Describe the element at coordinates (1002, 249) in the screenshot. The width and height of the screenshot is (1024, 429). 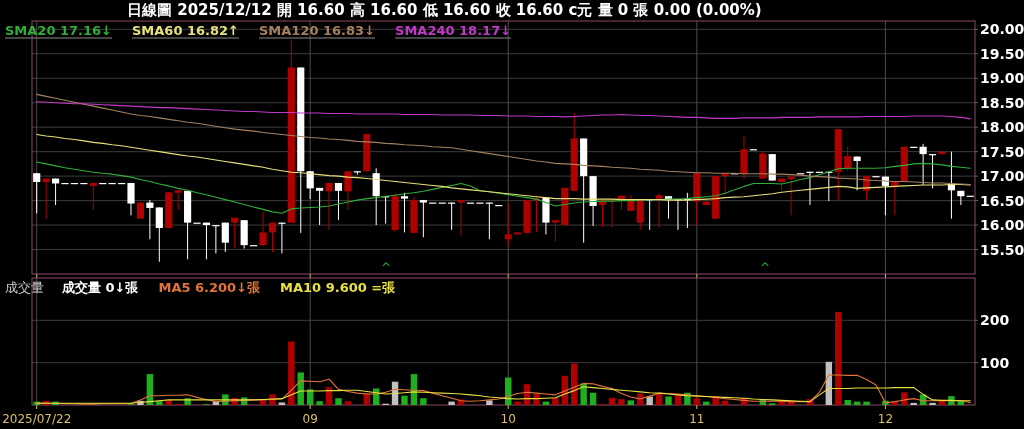
I see `y-tick-label: 15.50` at that location.